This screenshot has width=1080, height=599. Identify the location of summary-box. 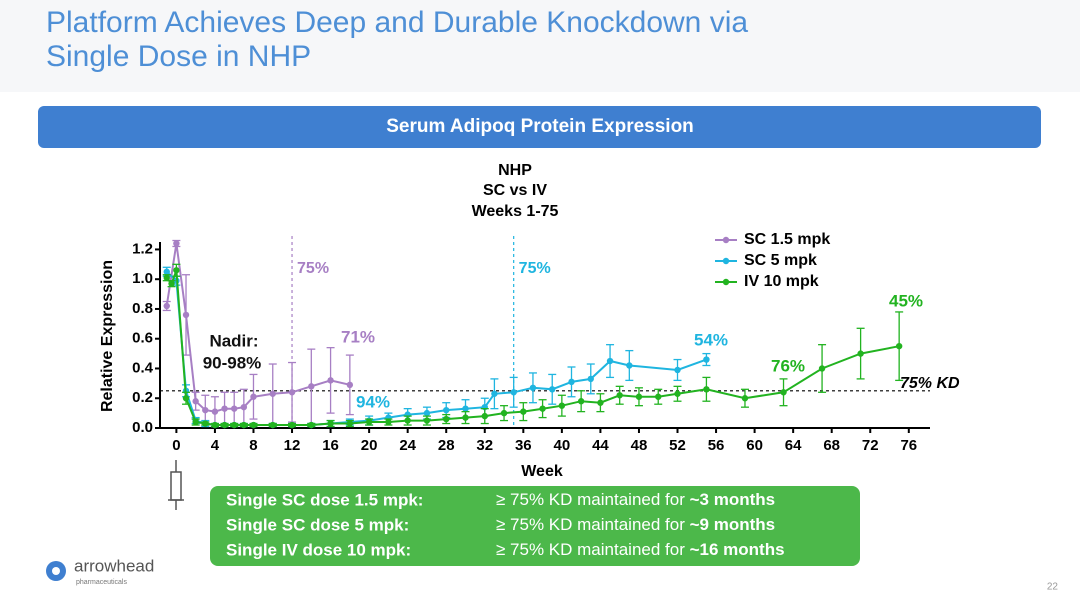
(535, 526).